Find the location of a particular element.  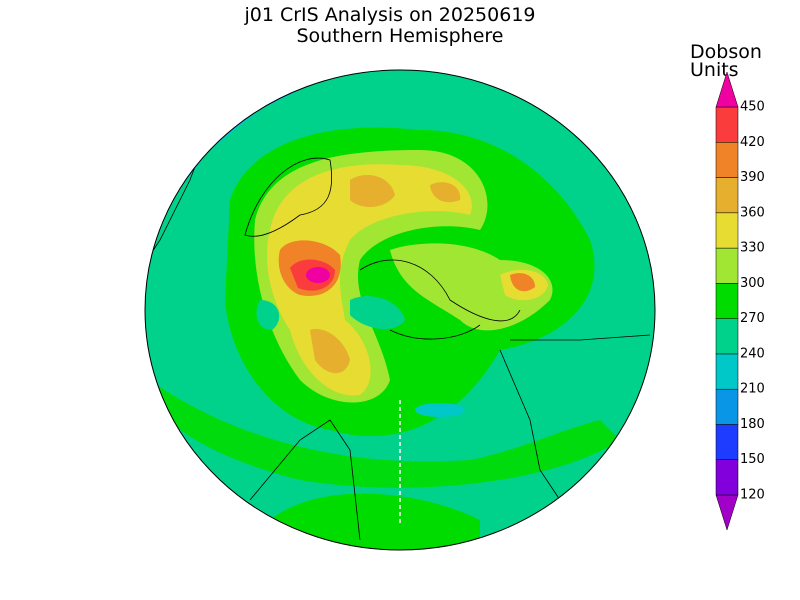

colorbar-label: 300 is located at coordinates (752, 283).